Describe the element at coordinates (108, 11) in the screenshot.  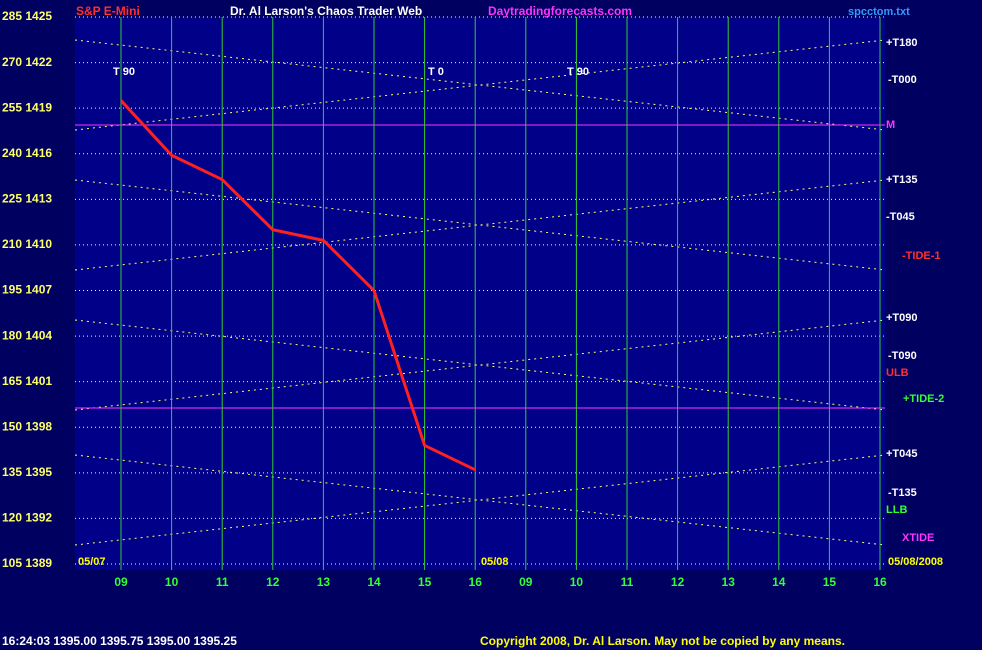
I see `instrument: S&P E-Mini` at that location.